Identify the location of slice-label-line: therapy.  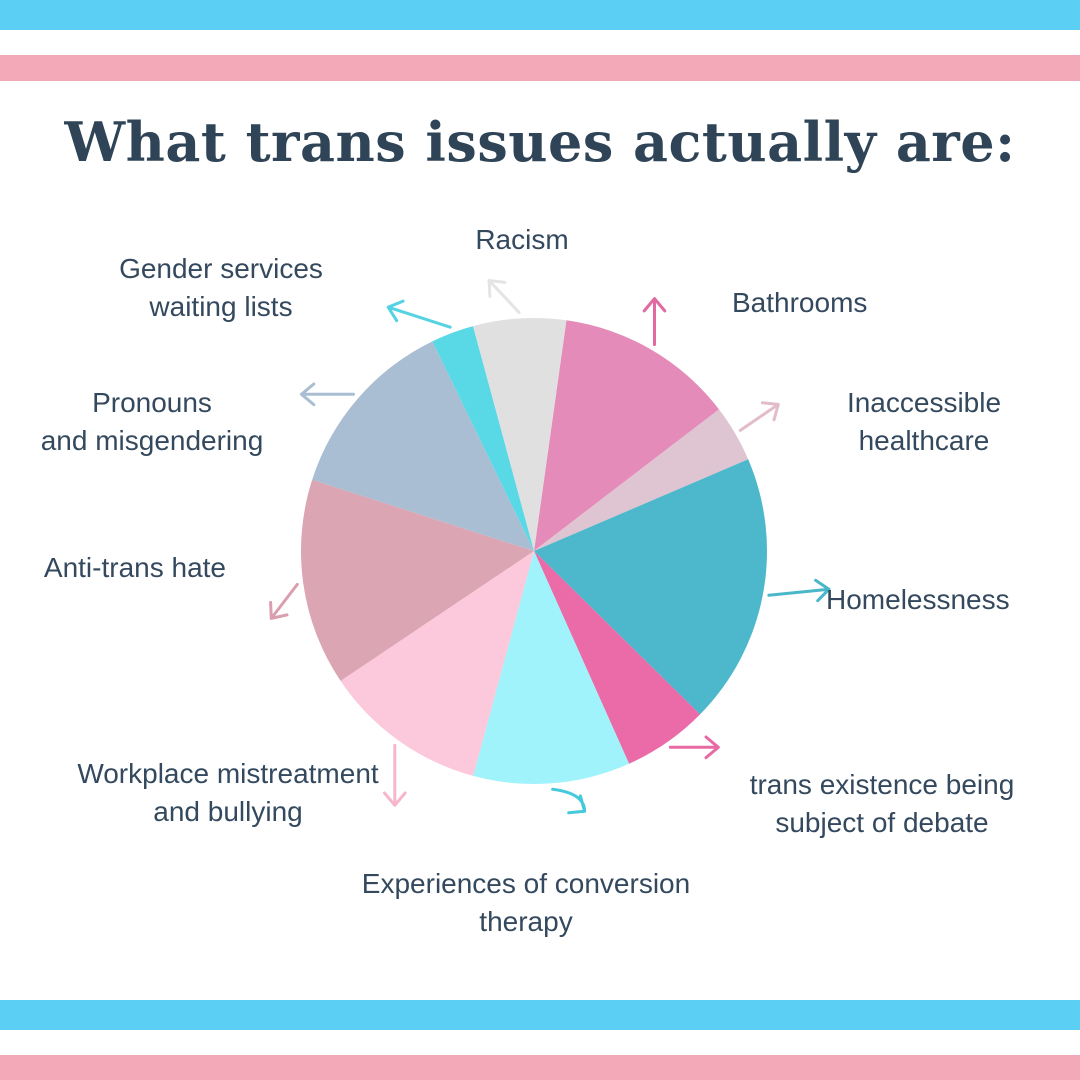
(525, 921).